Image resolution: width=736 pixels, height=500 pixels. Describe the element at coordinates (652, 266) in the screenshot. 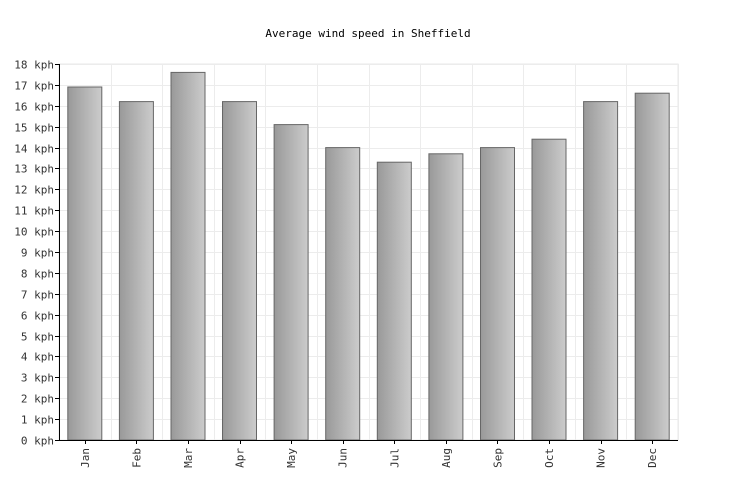

I see `bar-dec` at that location.